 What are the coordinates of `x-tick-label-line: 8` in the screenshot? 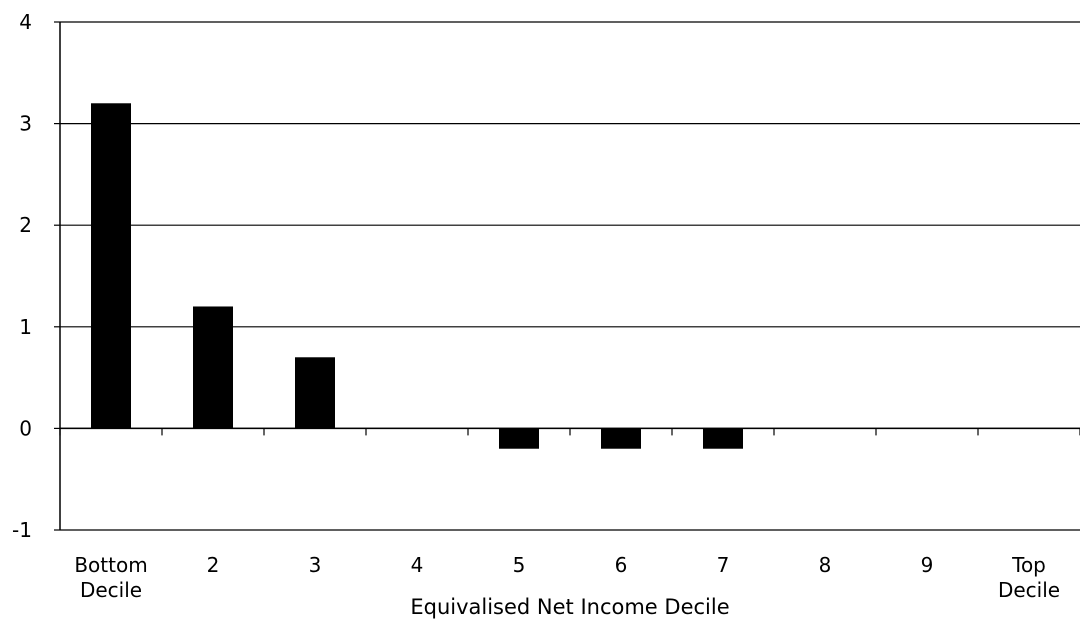 It's located at (825, 565).